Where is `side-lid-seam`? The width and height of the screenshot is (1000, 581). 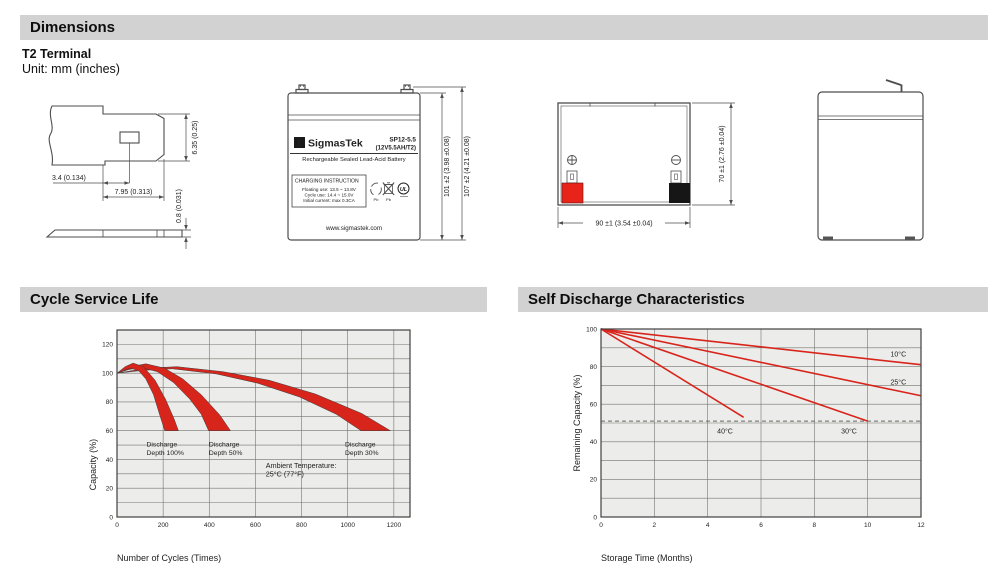 side-lid-seam is located at coordinates (870, 117).